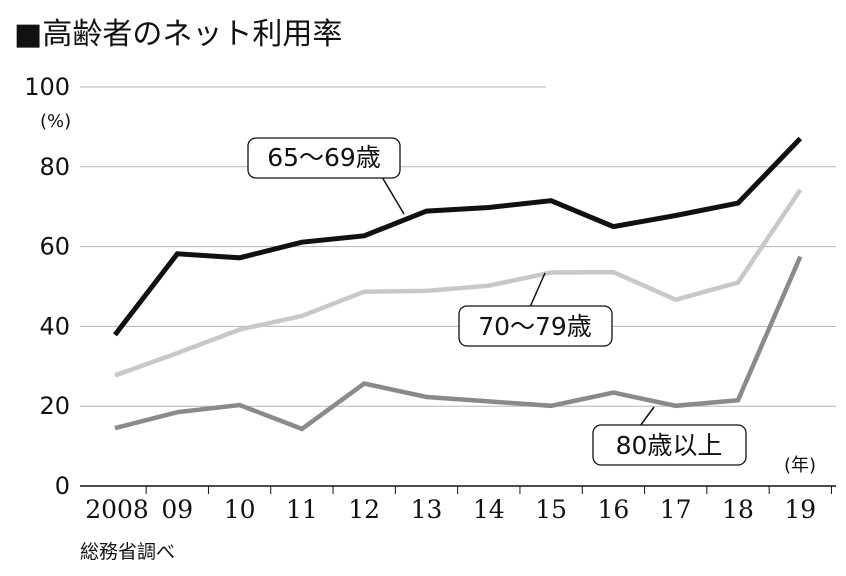 Image resolution: width=846 pixels, height=576 pixels. I want to click on series-label-65-69: 65〜69歳, so click(324, 157).